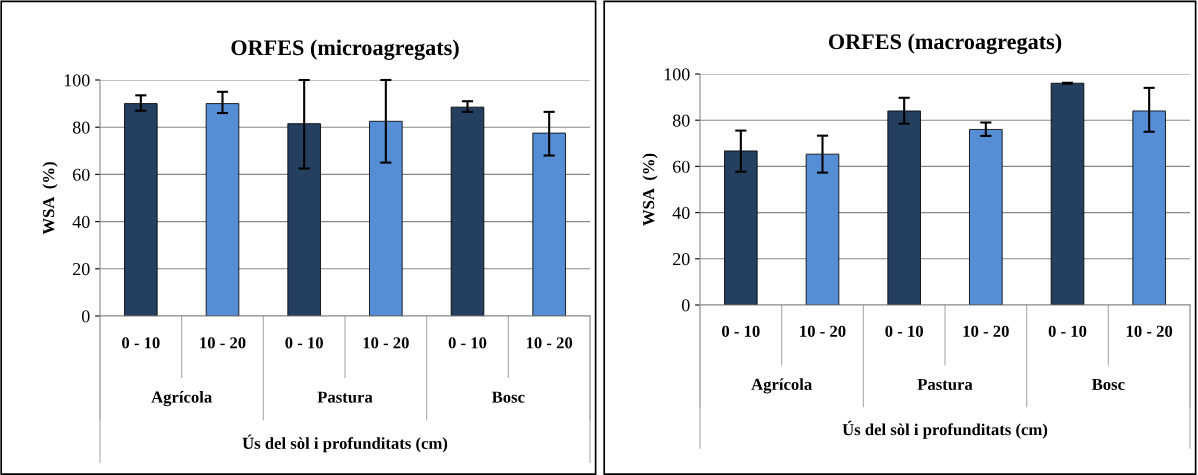 The image size is (1198, 475). I want to click on chart-title: ORFES (microagregats), so click(345, 49).